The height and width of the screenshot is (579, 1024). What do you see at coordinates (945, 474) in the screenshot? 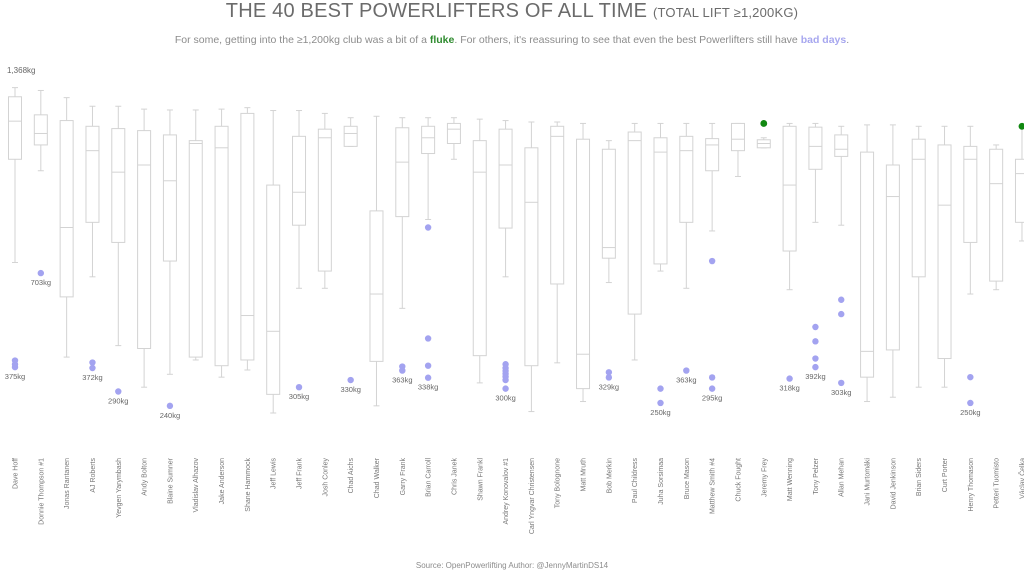
I see `x-tick-label: Curt Porter` at bounding box center [945, 474].